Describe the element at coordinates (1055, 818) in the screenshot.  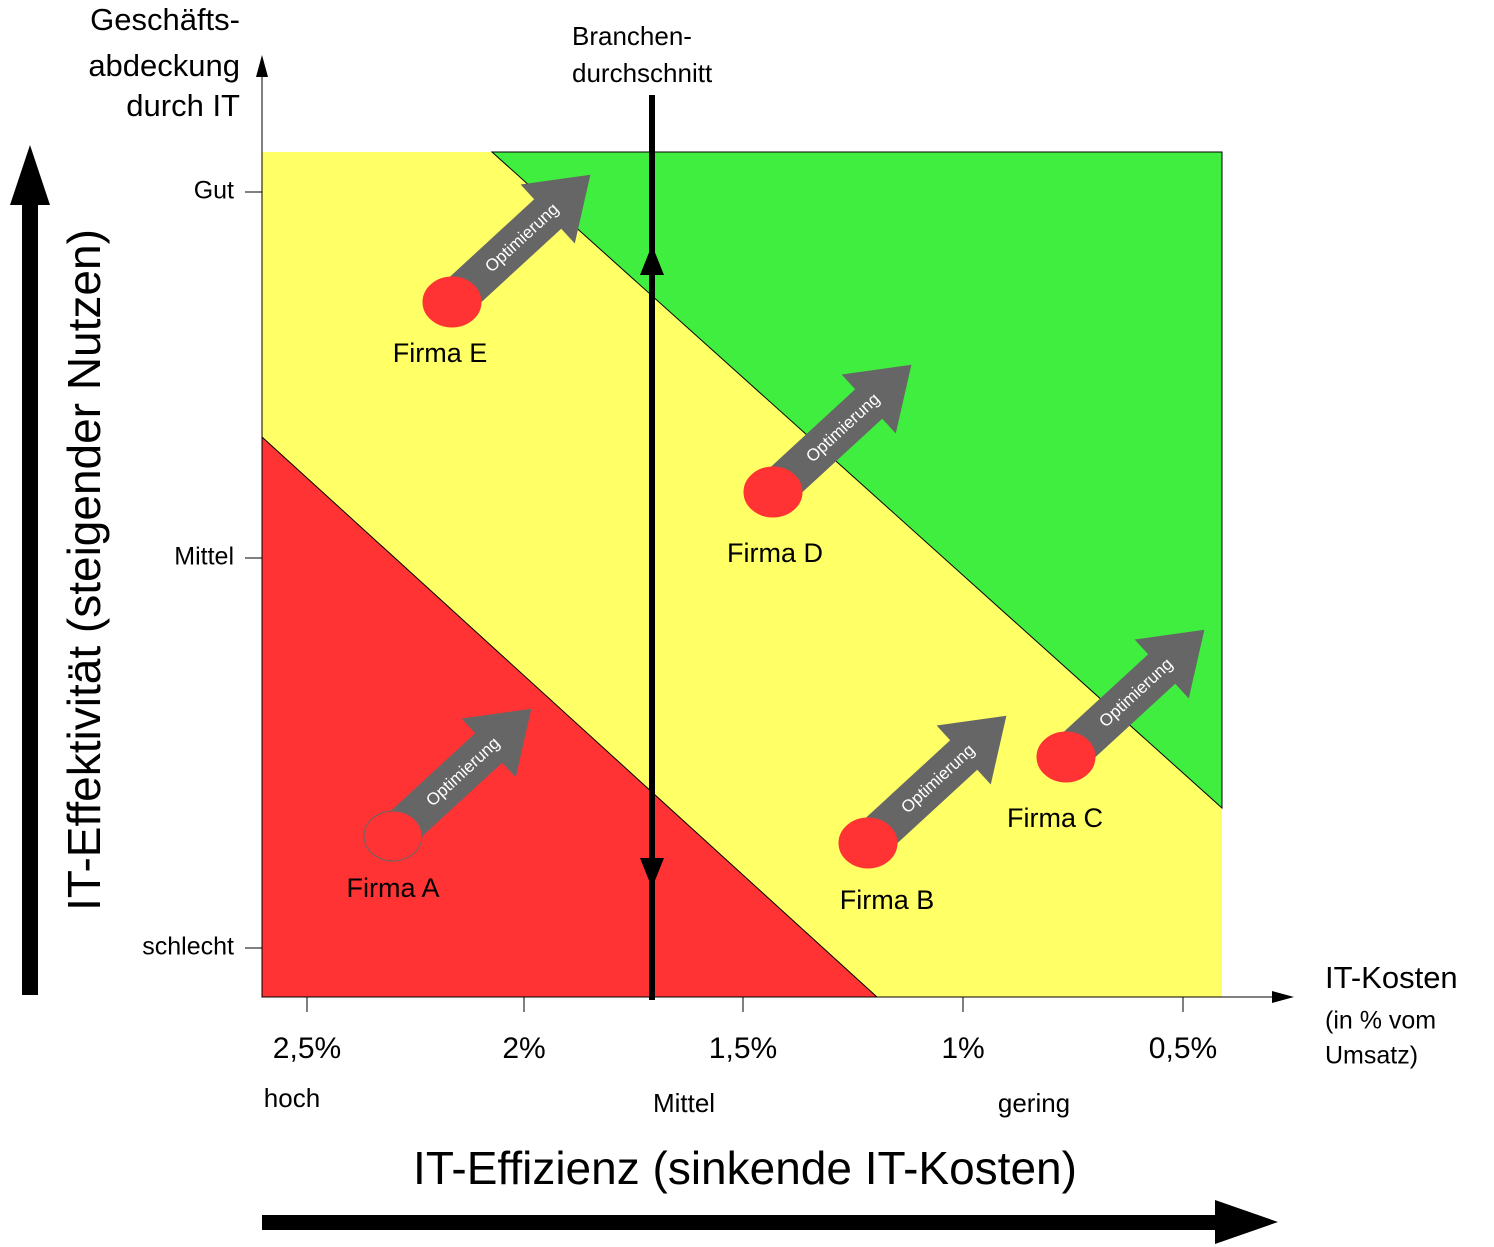
I see `firm-label: Firma C` at that location.